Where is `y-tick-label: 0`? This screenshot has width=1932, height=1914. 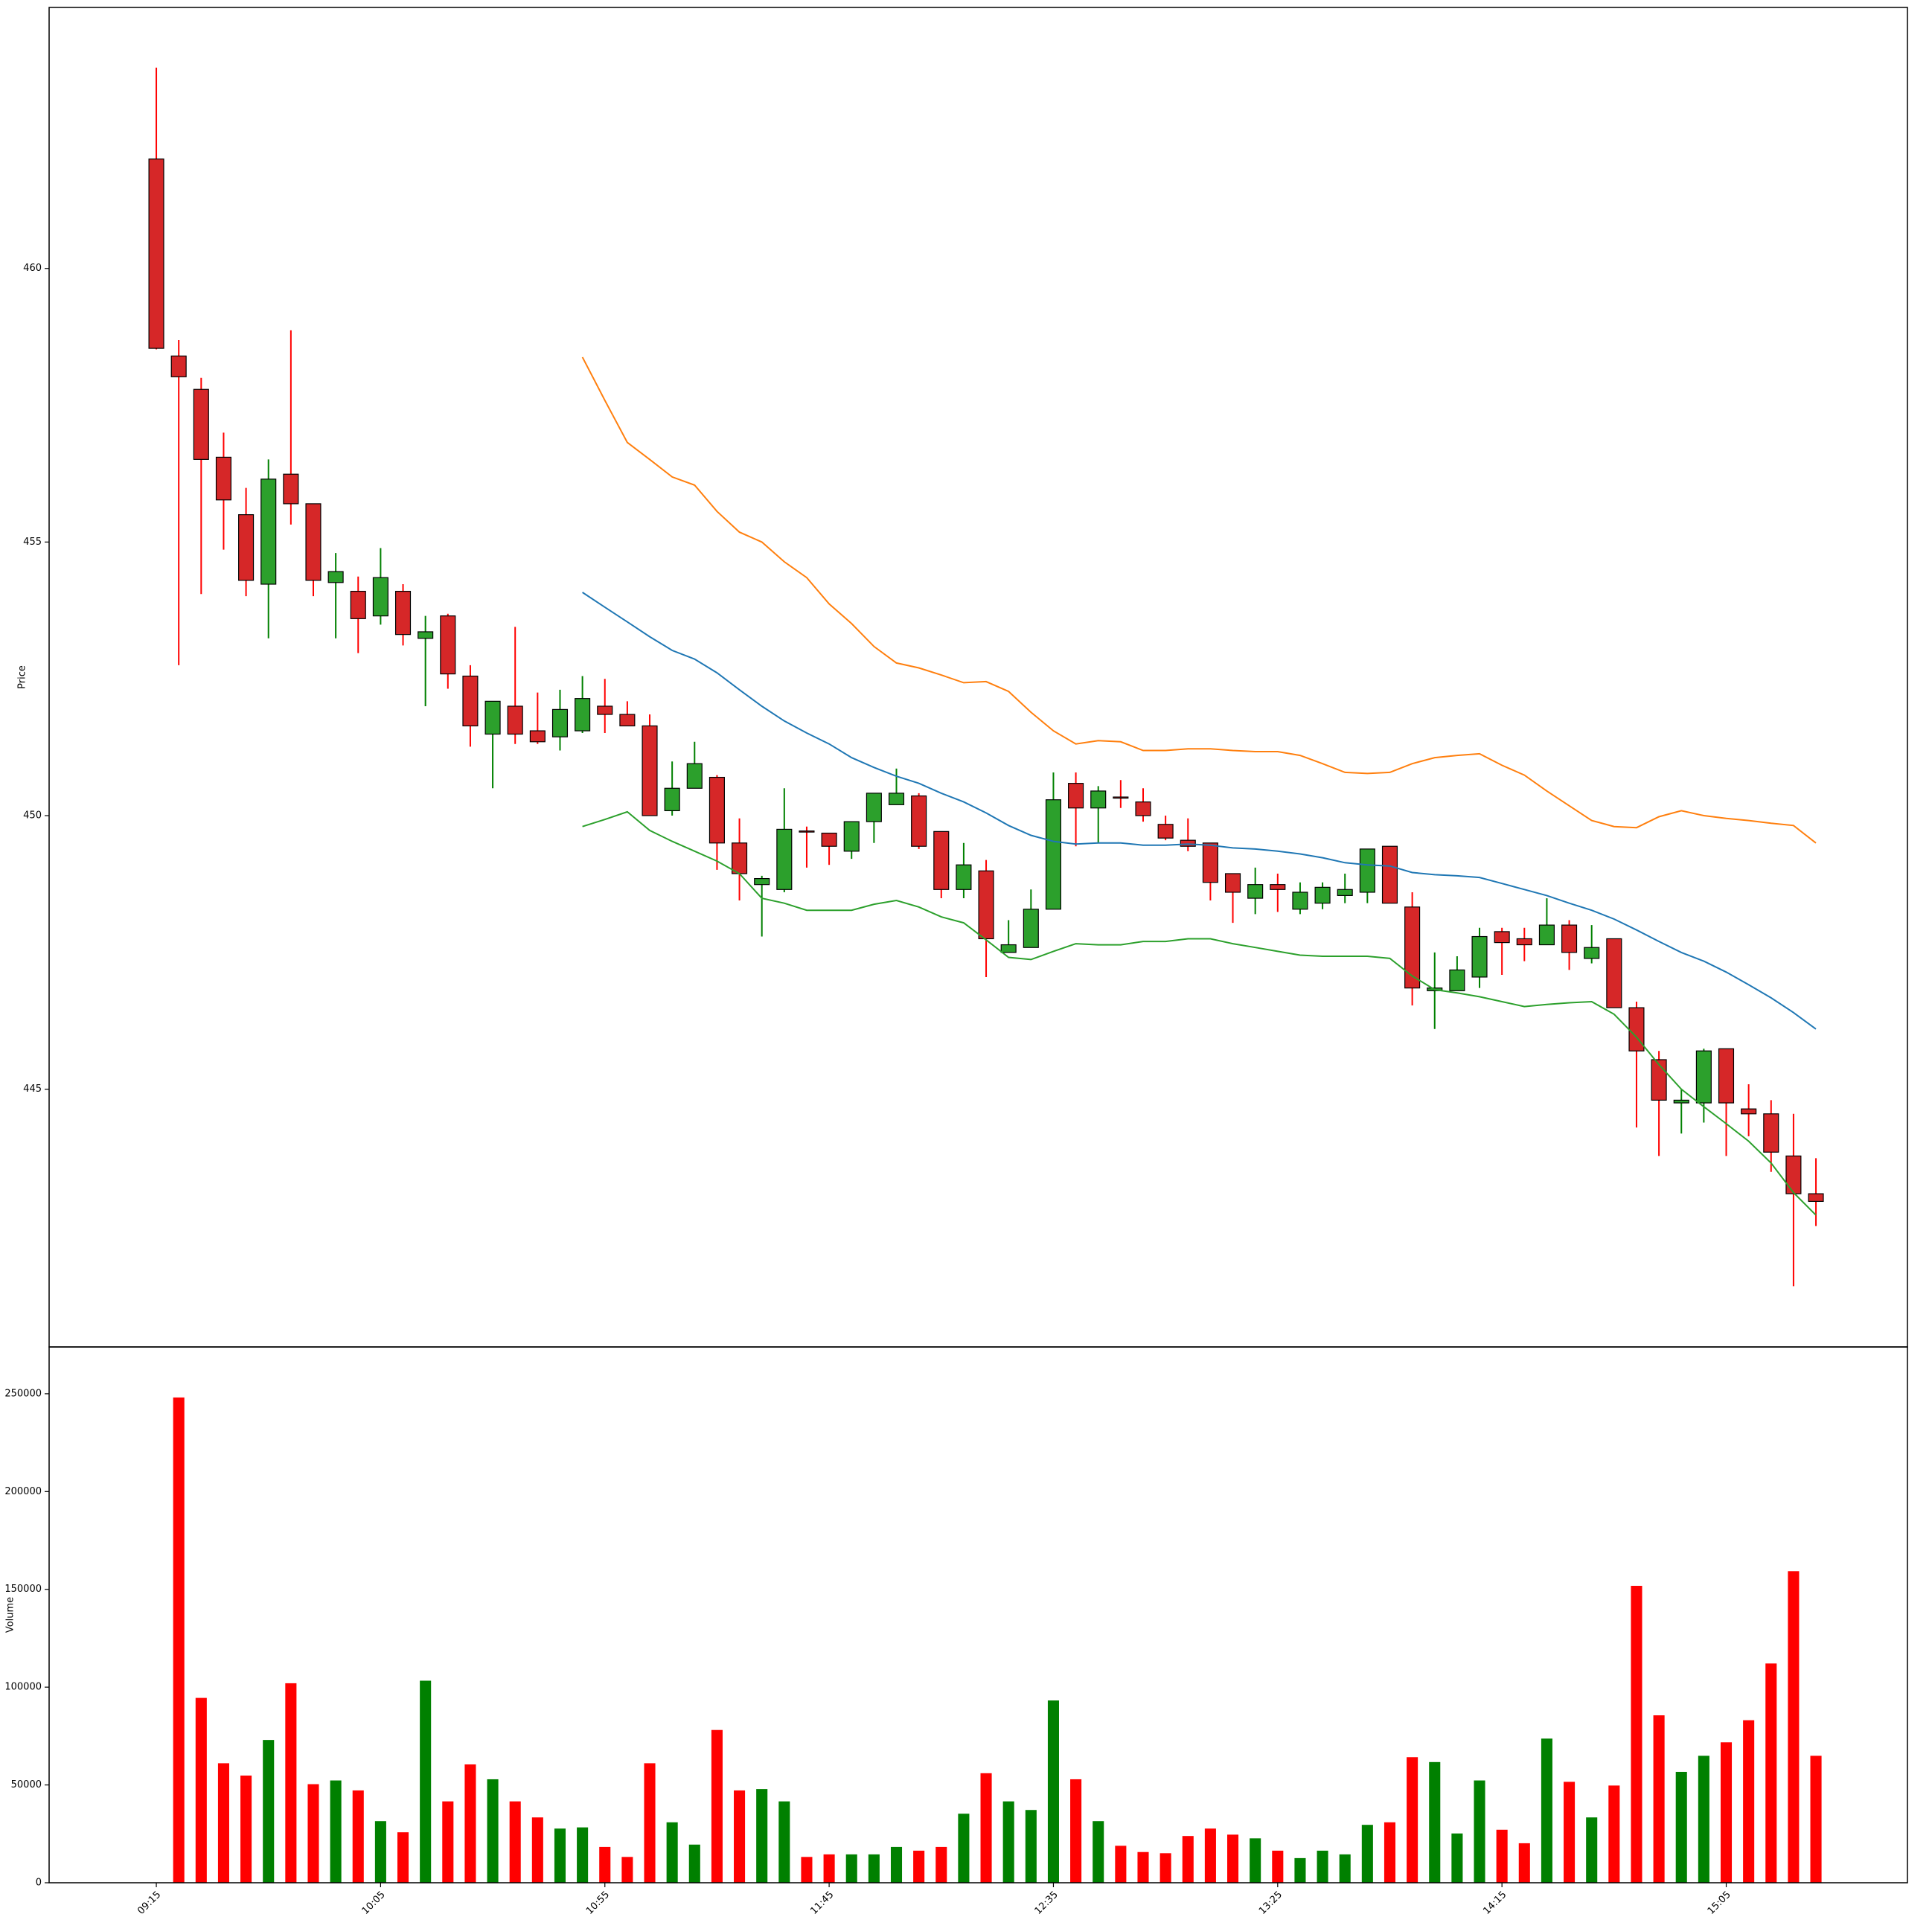
y-tick-label: 0 is located at coordinates (39, 1884).